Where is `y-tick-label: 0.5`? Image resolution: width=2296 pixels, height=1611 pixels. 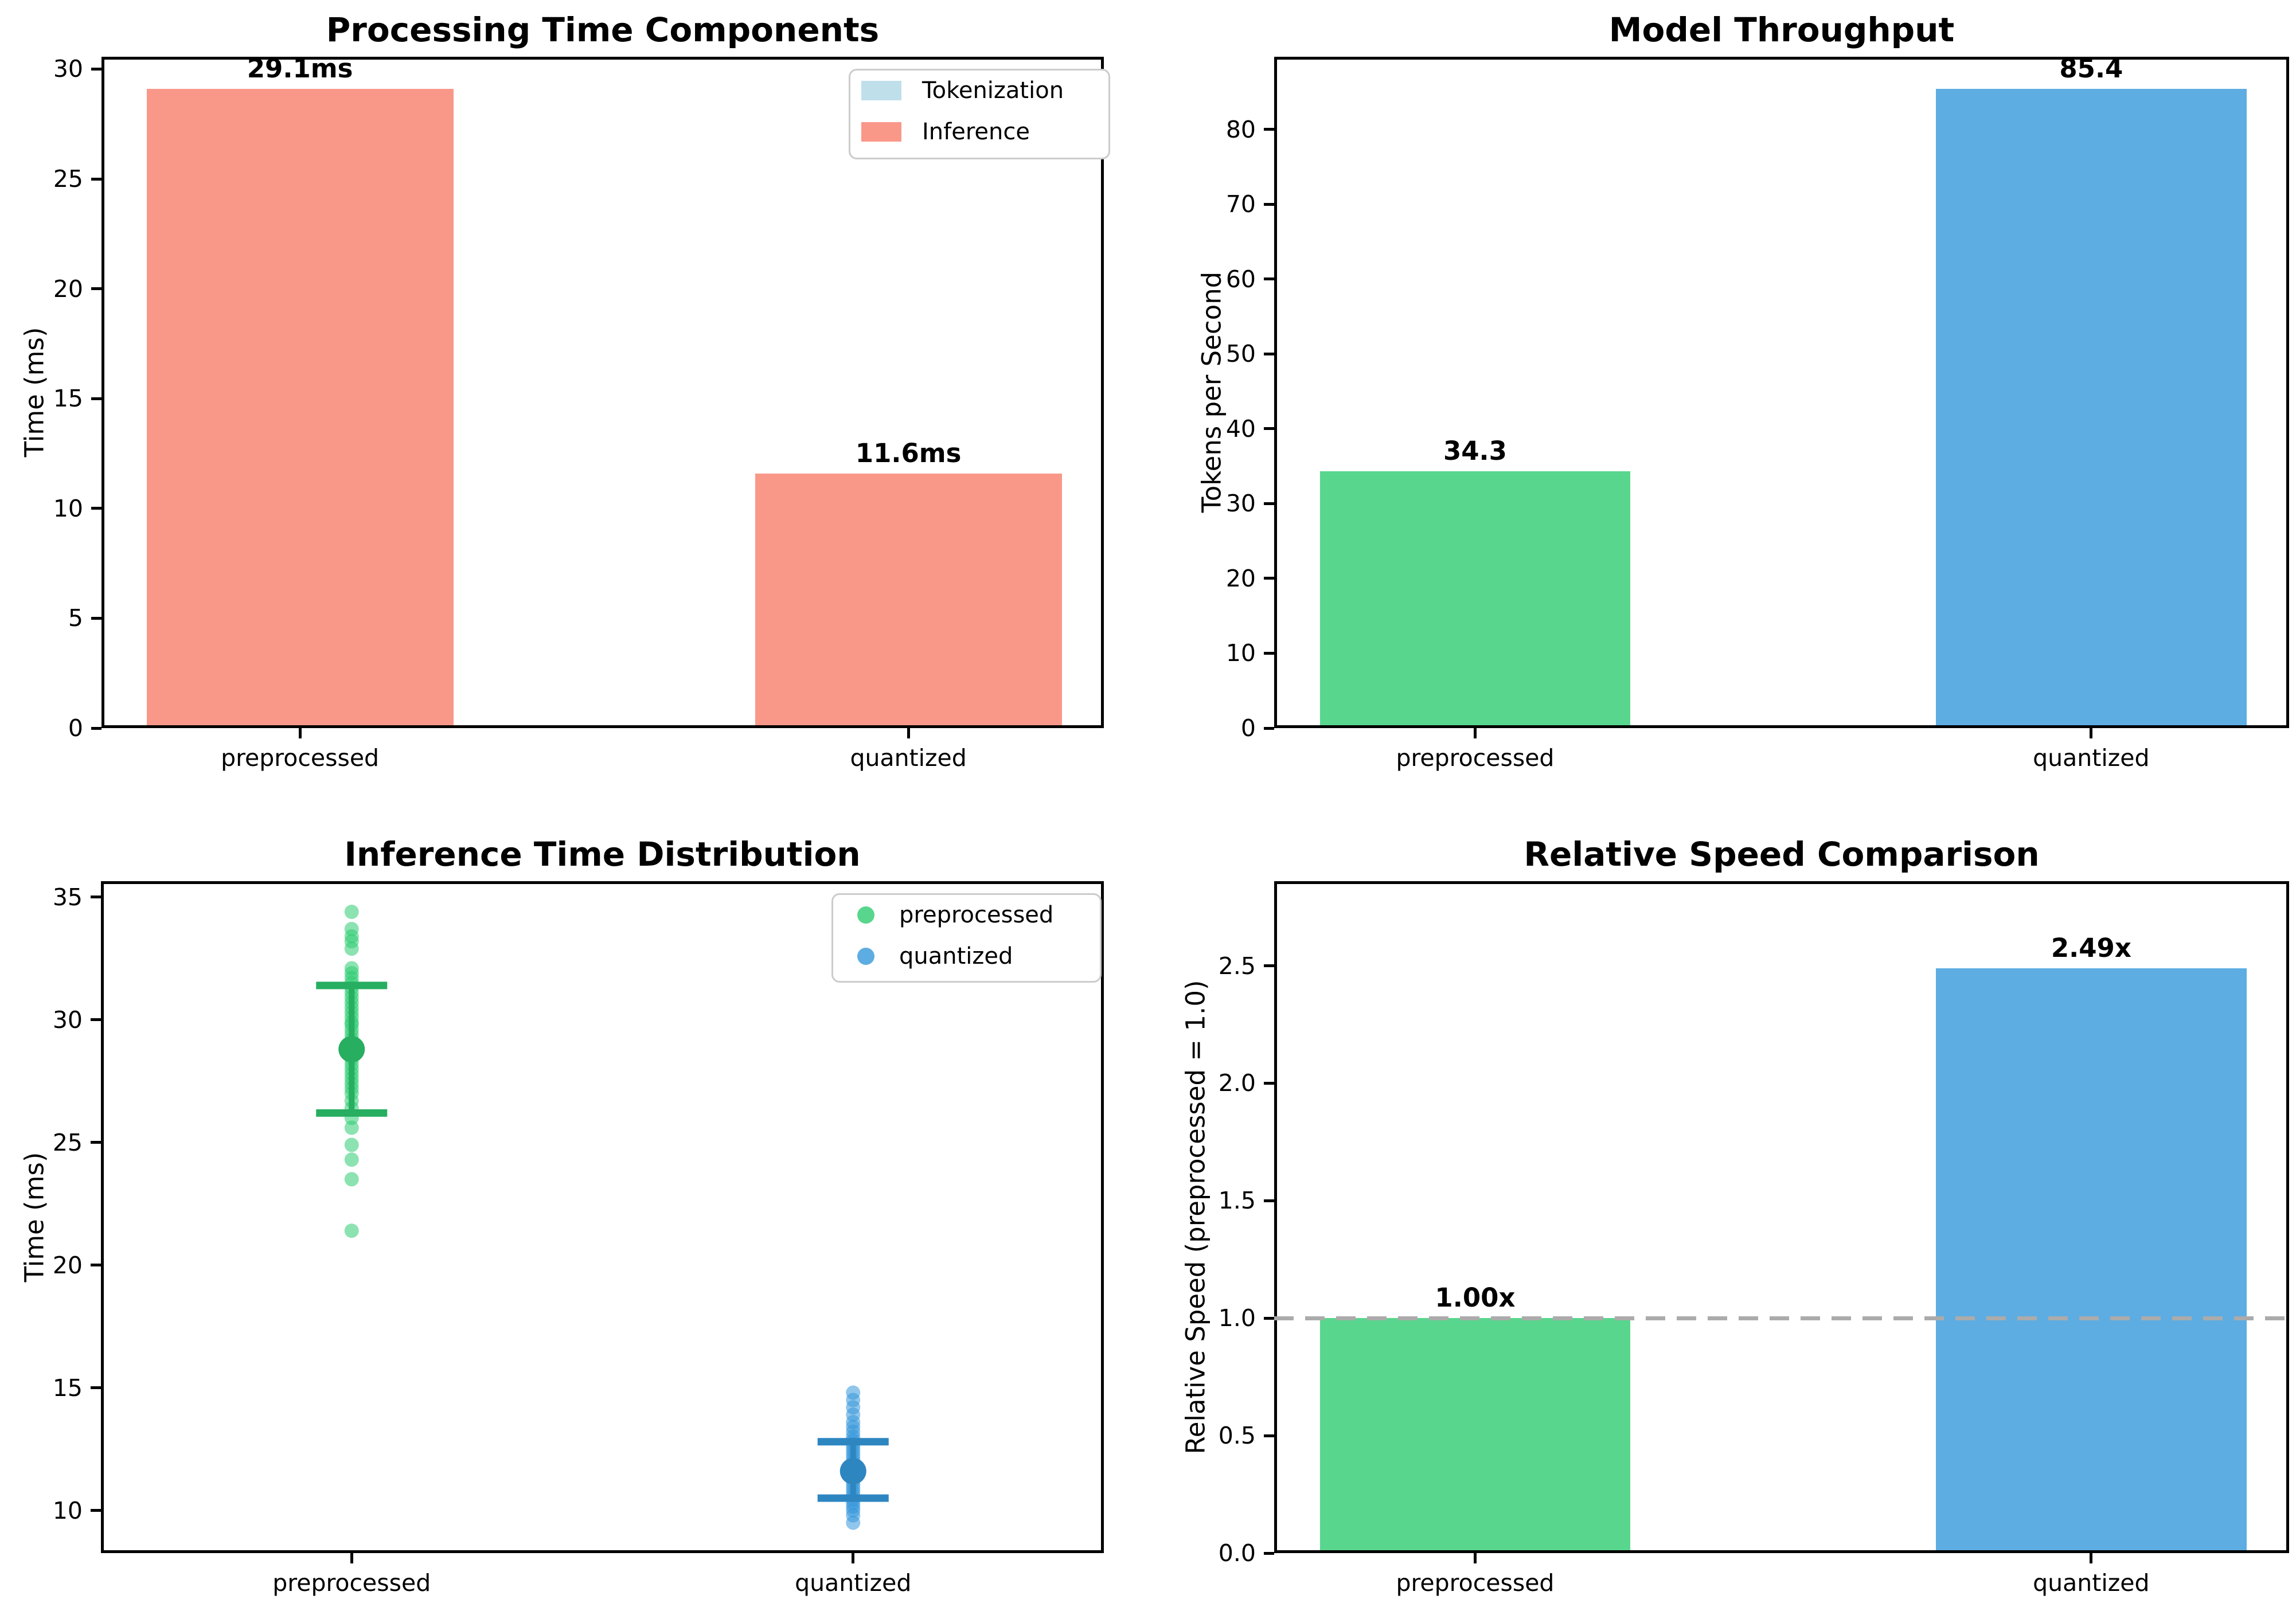 y-tick-label: 0.5 is located at coordinates (1237, 1436).